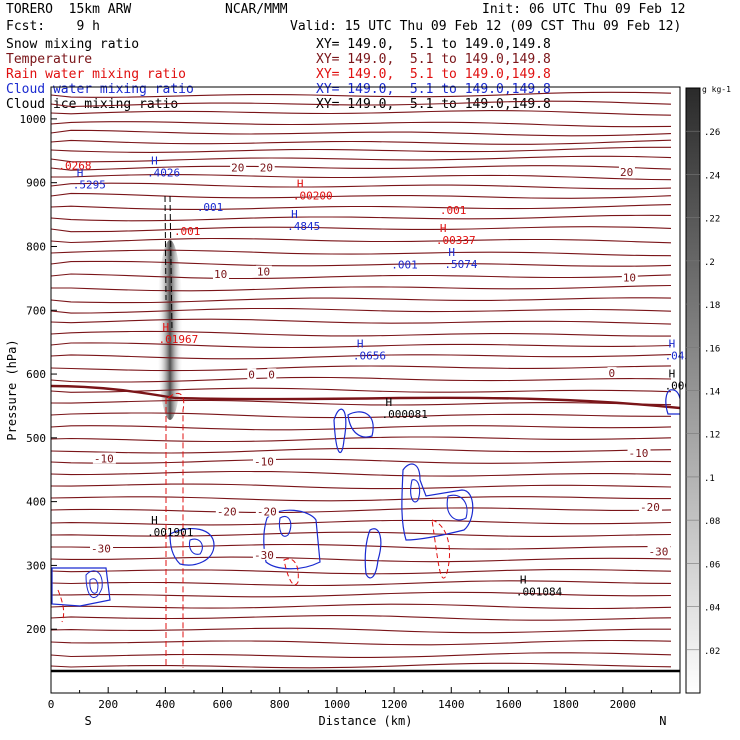  What do you see at coordinates (179, 339) in the screenshot?
I see `extremum-value: .01967` at bounding box center [179, 339].